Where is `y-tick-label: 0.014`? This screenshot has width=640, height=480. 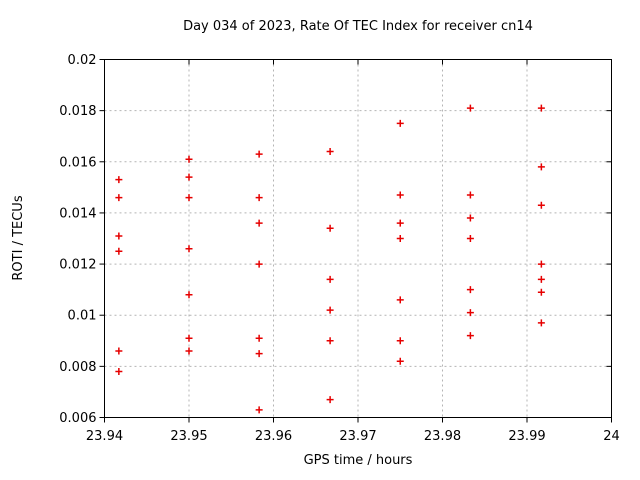 y-tick-label: 0.014 is located at coordinates (77, 213).